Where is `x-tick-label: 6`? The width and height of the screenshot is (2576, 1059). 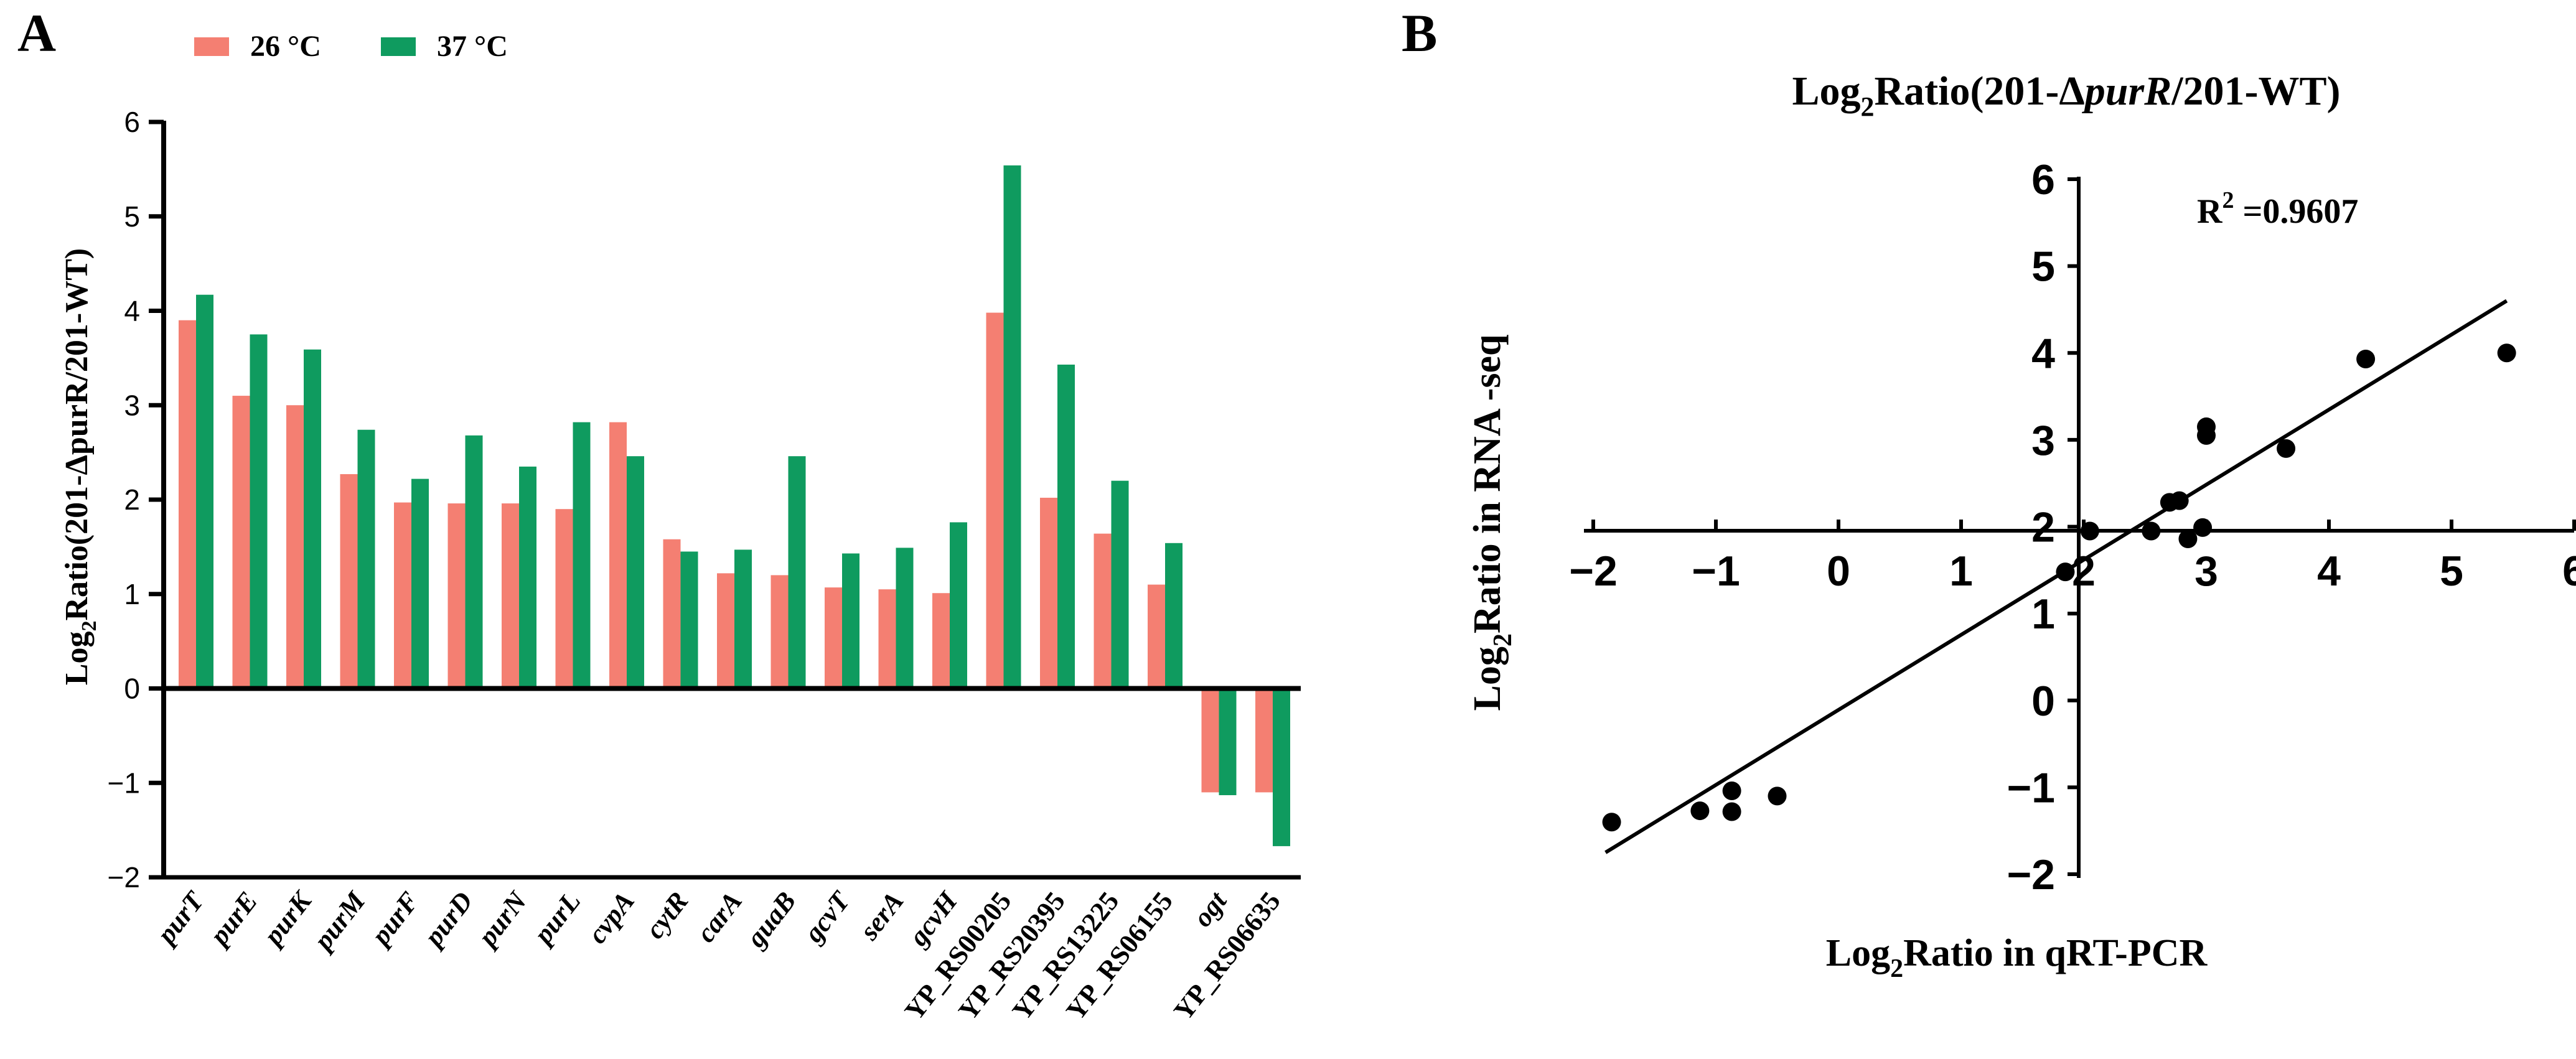
x-tick-label: 6 is located at coordinates (2569, 571).